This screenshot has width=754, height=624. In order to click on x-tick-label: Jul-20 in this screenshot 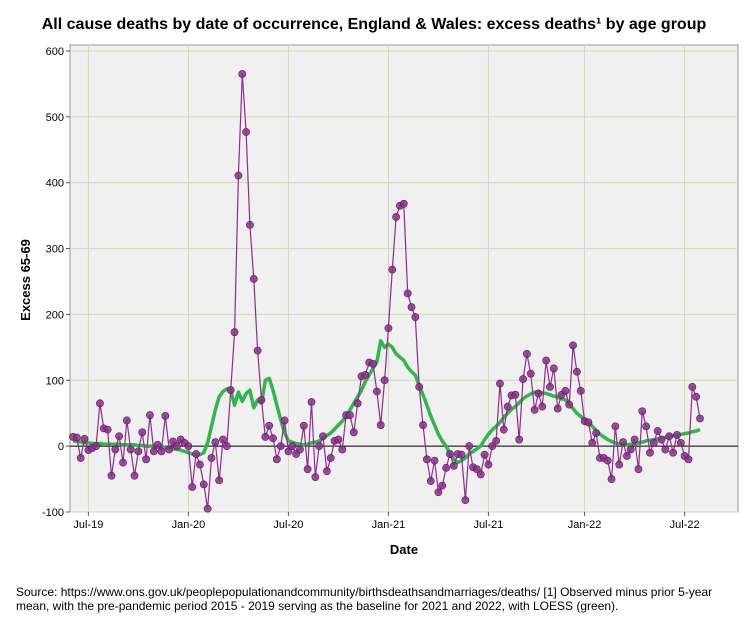, I will do `click(288, 525)`.